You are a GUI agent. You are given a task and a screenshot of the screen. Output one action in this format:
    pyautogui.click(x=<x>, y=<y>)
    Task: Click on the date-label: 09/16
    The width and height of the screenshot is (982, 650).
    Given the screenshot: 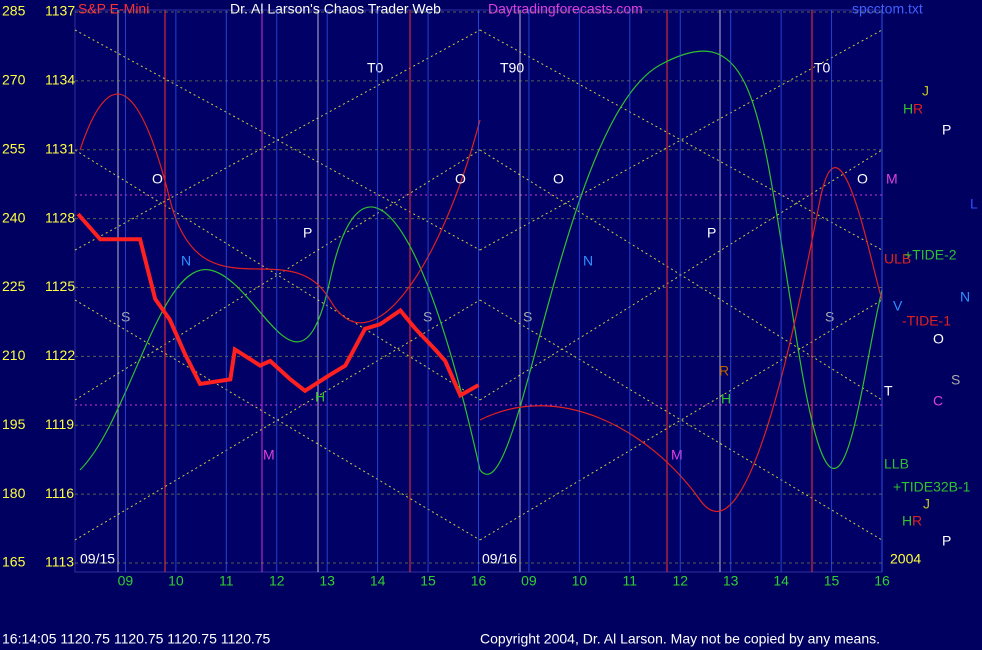 What is the action you would take?
    pyautogui.click(x=499, y=559)
    